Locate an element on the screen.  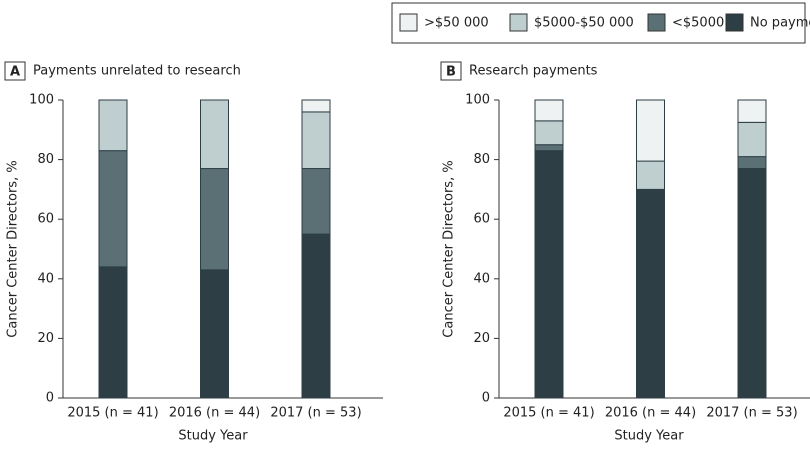
legend-label: No payments is located at coordinates (780, 23).